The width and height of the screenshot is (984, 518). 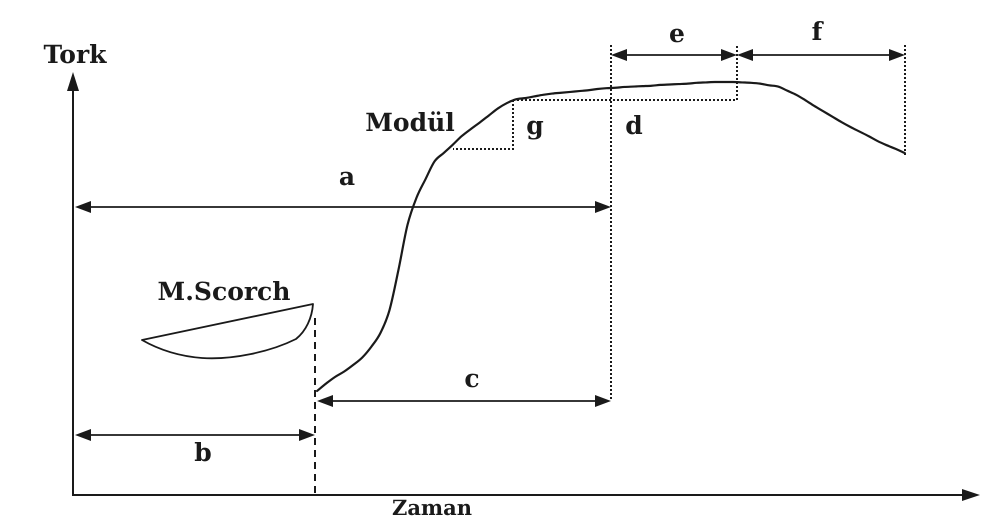 What do you see at coordinates (432, 506) in the screenshot?
I see `x-axis-title: Zaman` at bounding box center [432, 506].